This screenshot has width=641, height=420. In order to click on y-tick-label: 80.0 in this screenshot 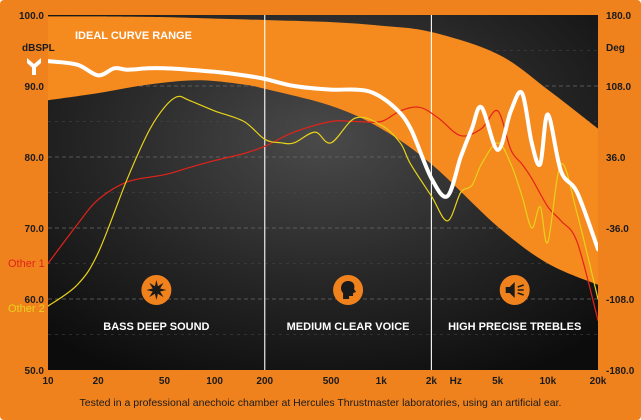, I will do `click(35, 158)`.